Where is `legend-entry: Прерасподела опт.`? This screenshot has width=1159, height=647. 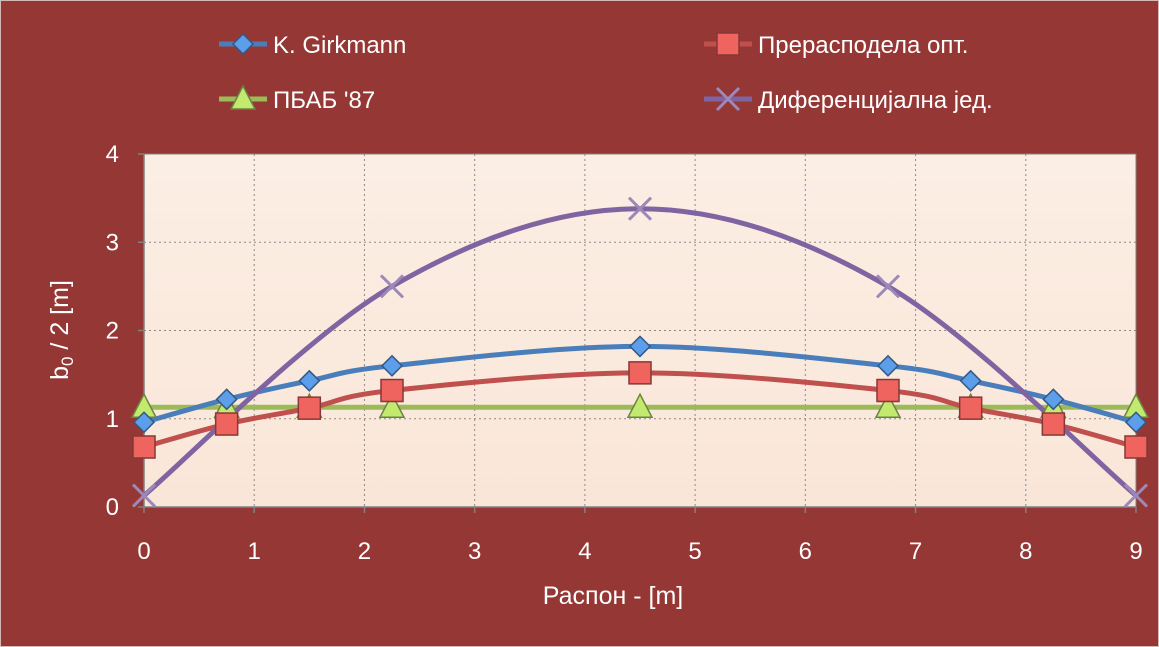
legend-entry: Прерасподела опт. is located at coordinates (836, 45).